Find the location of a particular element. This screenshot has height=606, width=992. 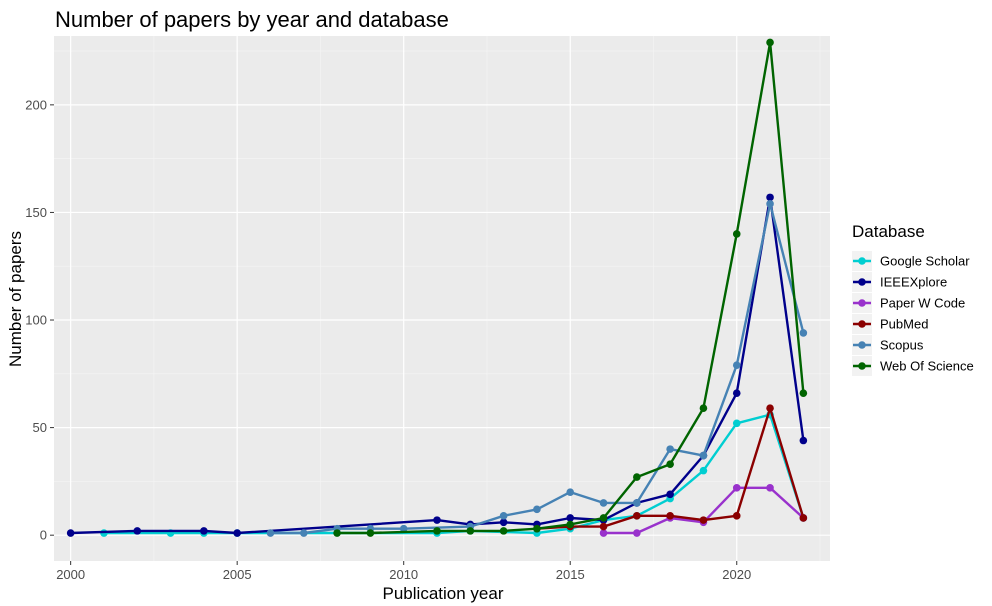

legend-item-pubmed: PubMed is located at coordinates (890, 324).